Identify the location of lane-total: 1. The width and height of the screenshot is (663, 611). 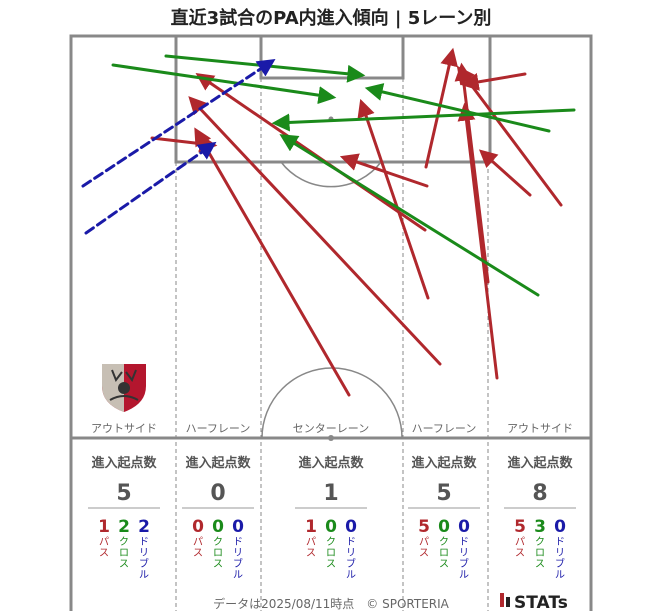
(330, 493).